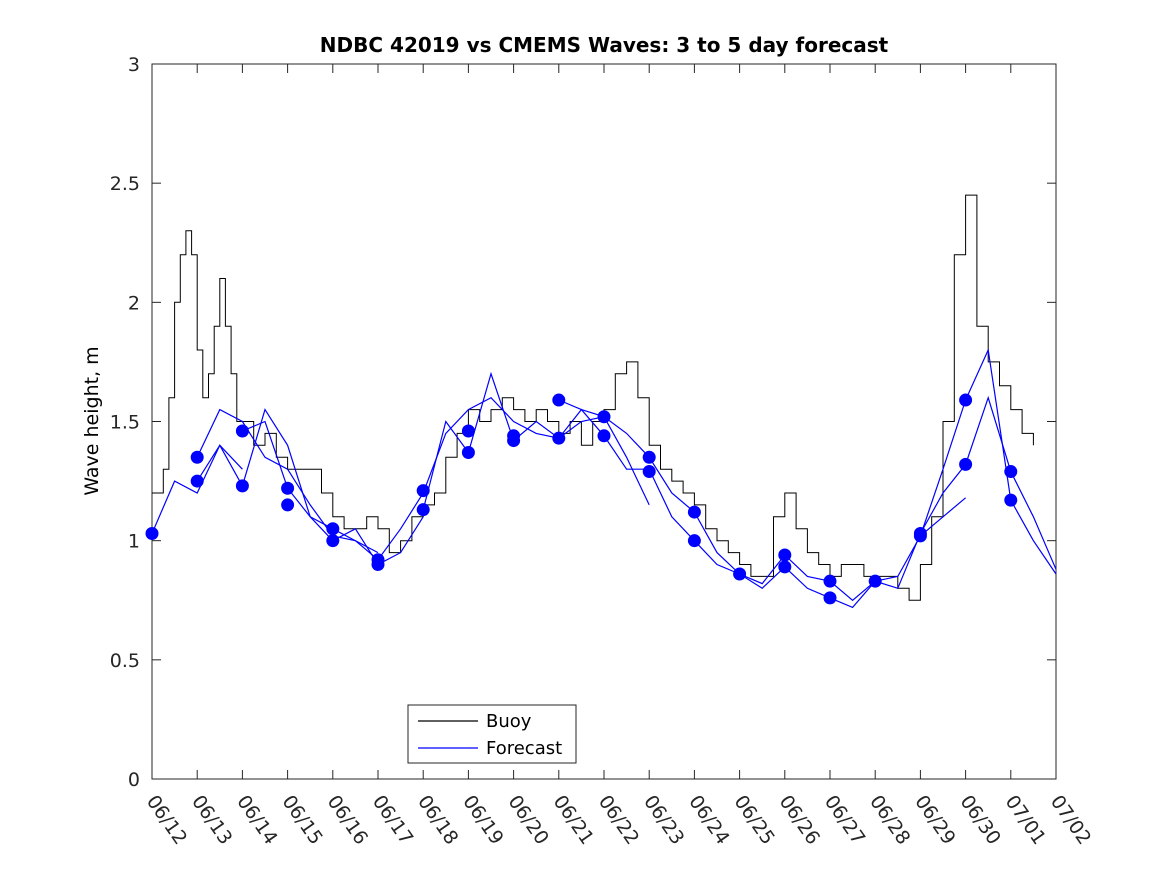  Describe the element at coordinates (92, 420) in the screenshot. I see `y-axis-label: Wave height, m` at that location.